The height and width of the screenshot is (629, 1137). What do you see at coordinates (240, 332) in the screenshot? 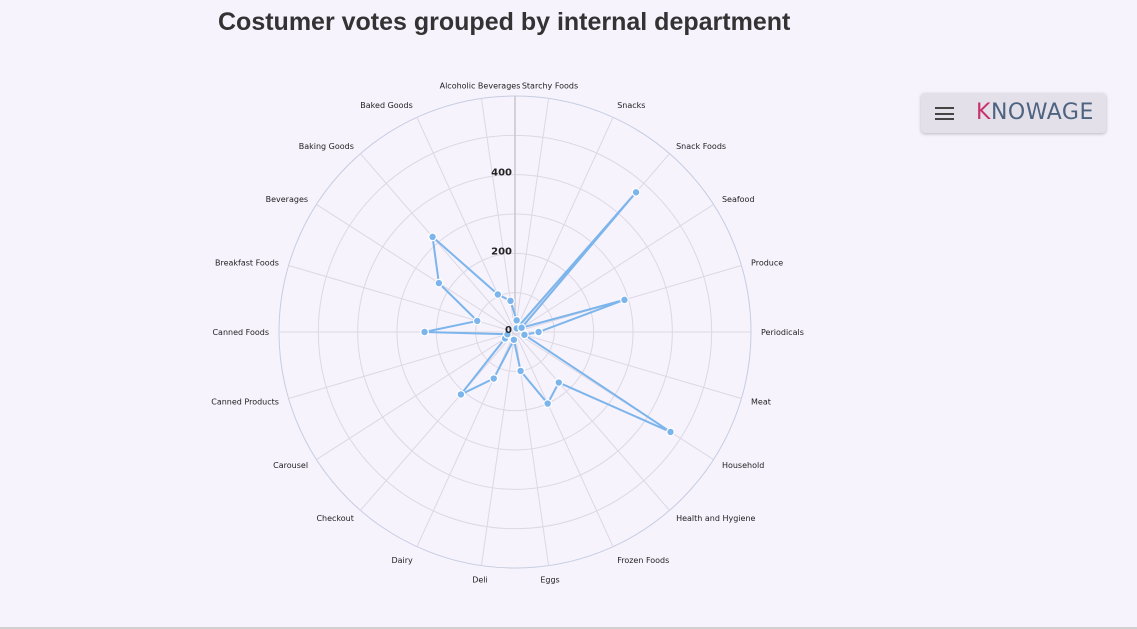
I see `category-label: Canned Foods` at bounding box center [240, 332].